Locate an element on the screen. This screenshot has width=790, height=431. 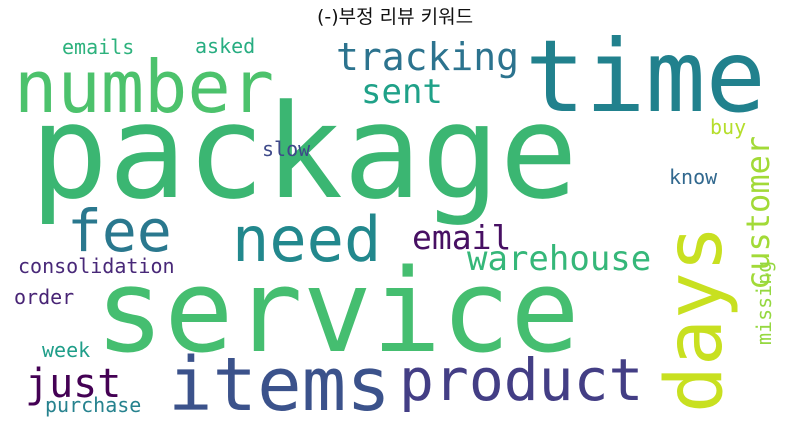
word-product: product is located at coordinates (521, 380).